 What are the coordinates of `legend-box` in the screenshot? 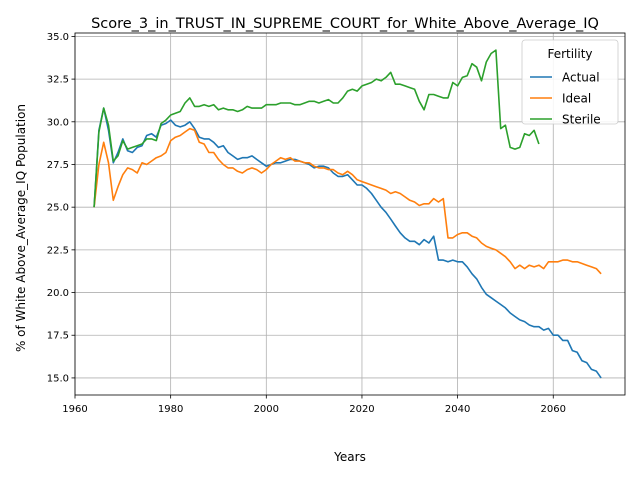 It's located at (570, 82).